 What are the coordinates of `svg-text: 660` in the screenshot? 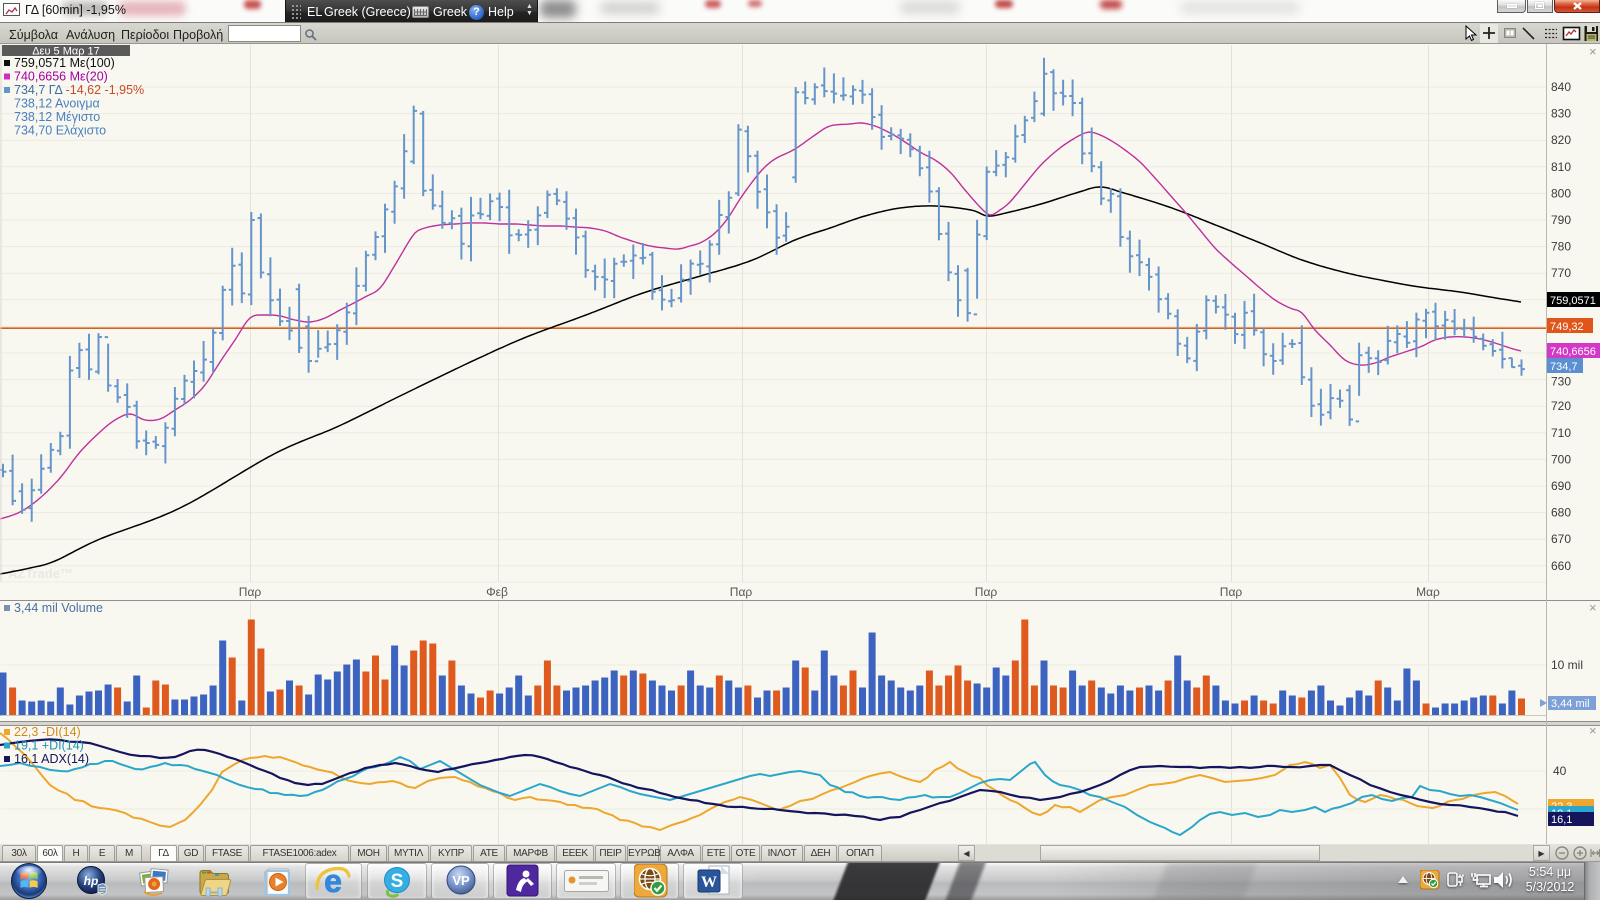 It's located at (1561, 566).